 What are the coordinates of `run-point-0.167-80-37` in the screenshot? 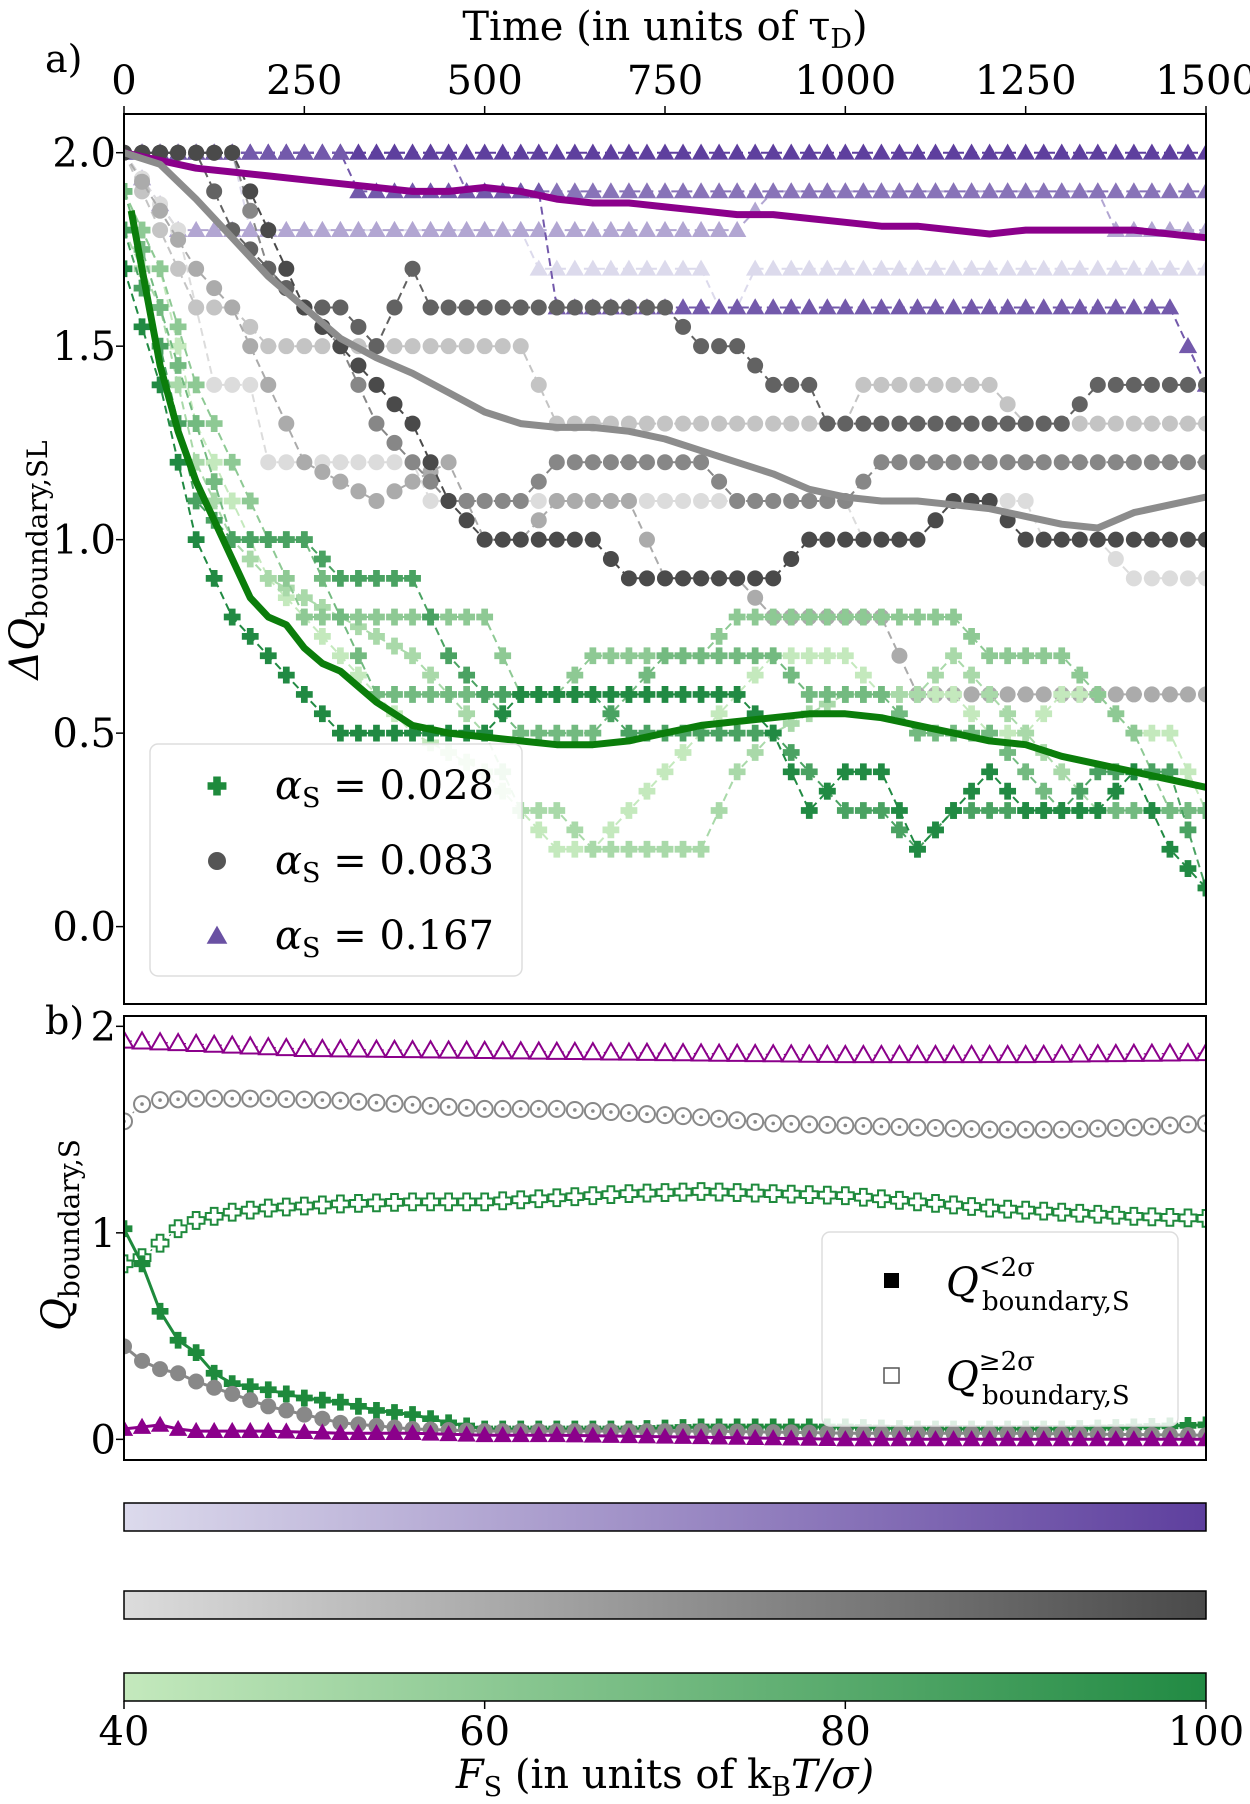 It's located at (791, 190).